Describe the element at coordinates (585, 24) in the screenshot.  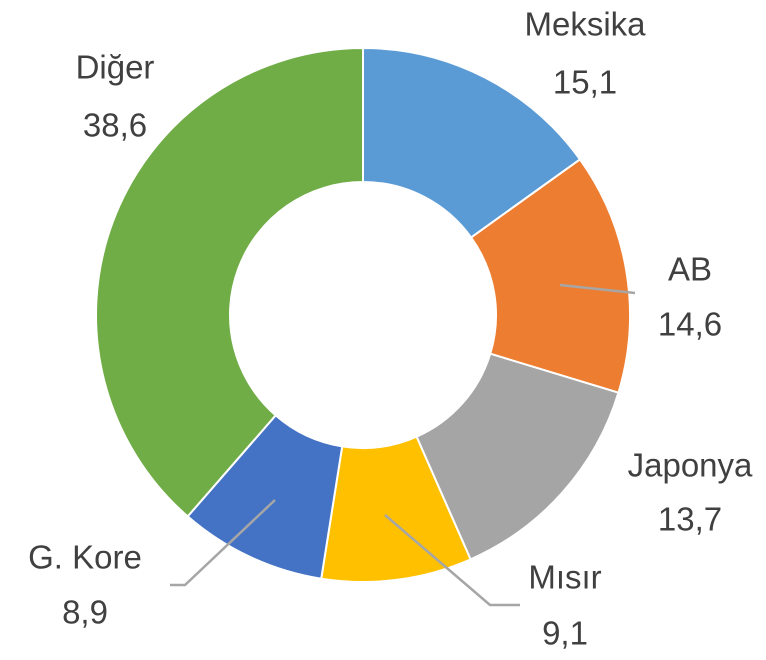
I see `category-label: Meksika` at that location.